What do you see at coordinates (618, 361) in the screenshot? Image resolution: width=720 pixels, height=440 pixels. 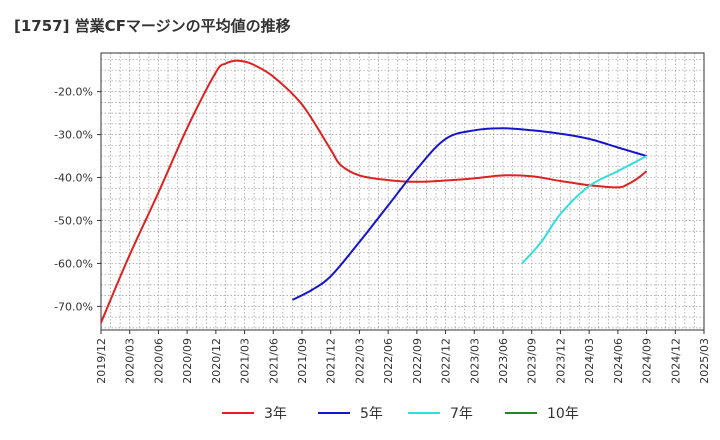 I see `x-tick-label: 2024/06` at bounding box center [618, 361].